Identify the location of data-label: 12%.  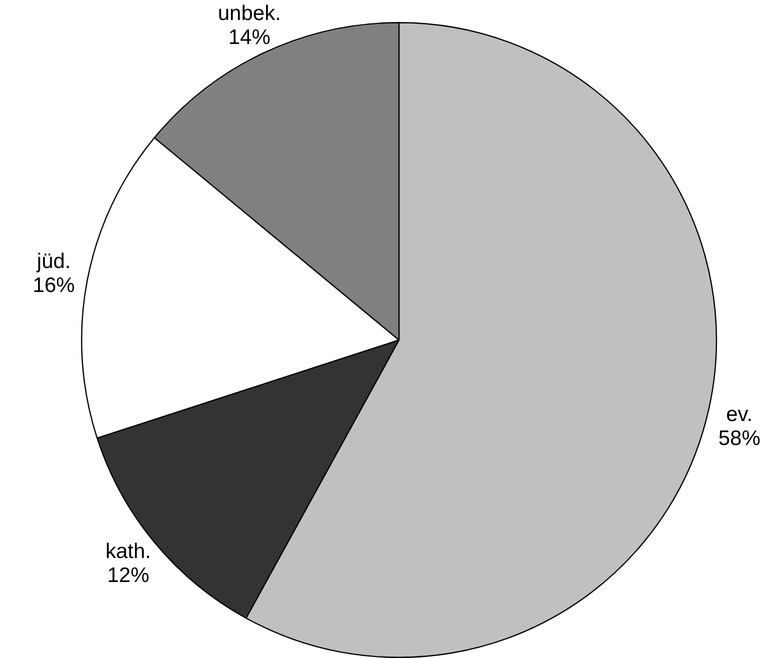
(128, 575).